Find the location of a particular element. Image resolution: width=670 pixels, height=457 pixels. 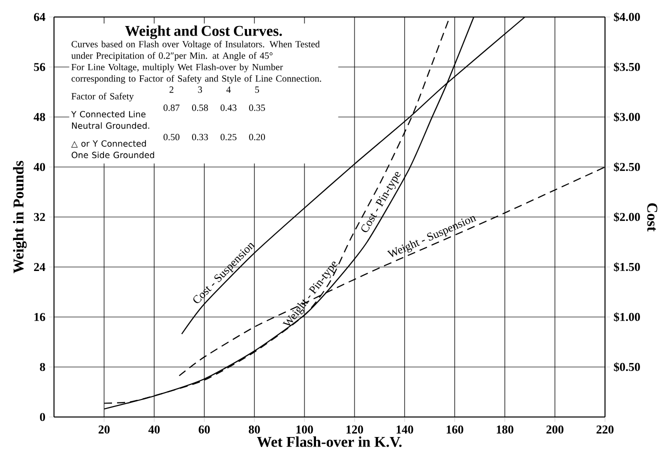

y2-tick-label: $0.50 is located at coordinates (627, 367).